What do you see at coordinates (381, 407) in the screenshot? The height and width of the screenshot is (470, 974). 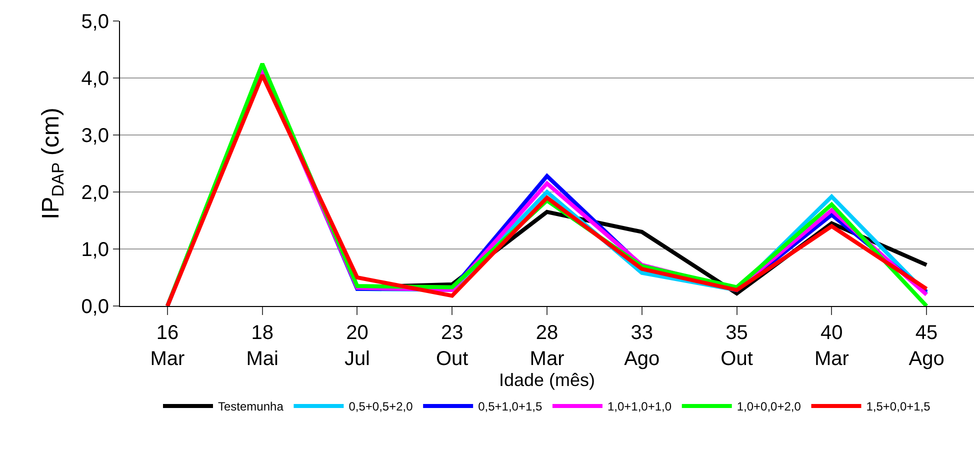 I see `legend-label: 0,5+0,5+2,0` at bounding box center [381, 407].